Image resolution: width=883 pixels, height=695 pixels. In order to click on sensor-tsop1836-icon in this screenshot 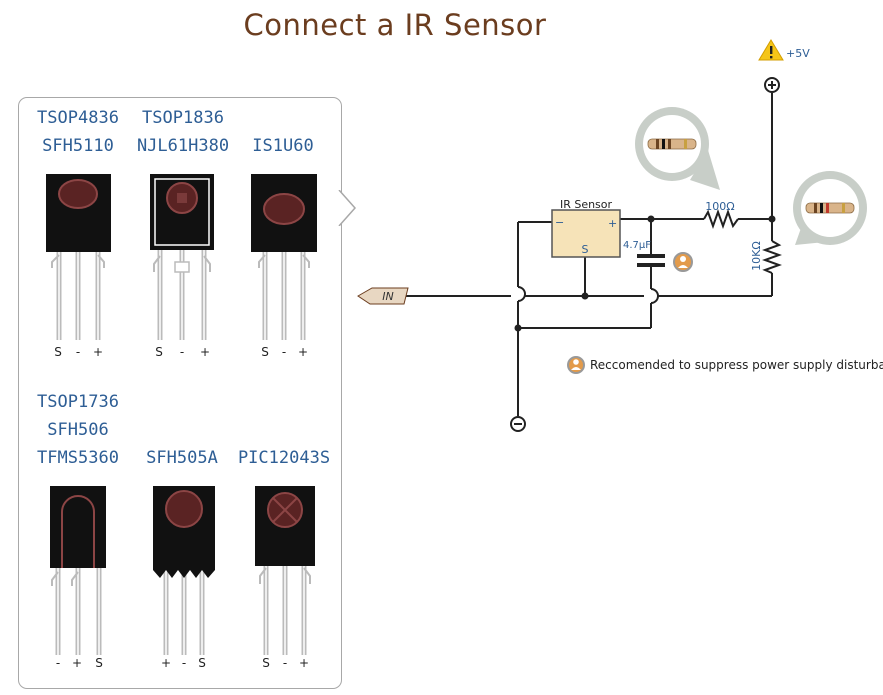, I will do `click(182, 257)`.